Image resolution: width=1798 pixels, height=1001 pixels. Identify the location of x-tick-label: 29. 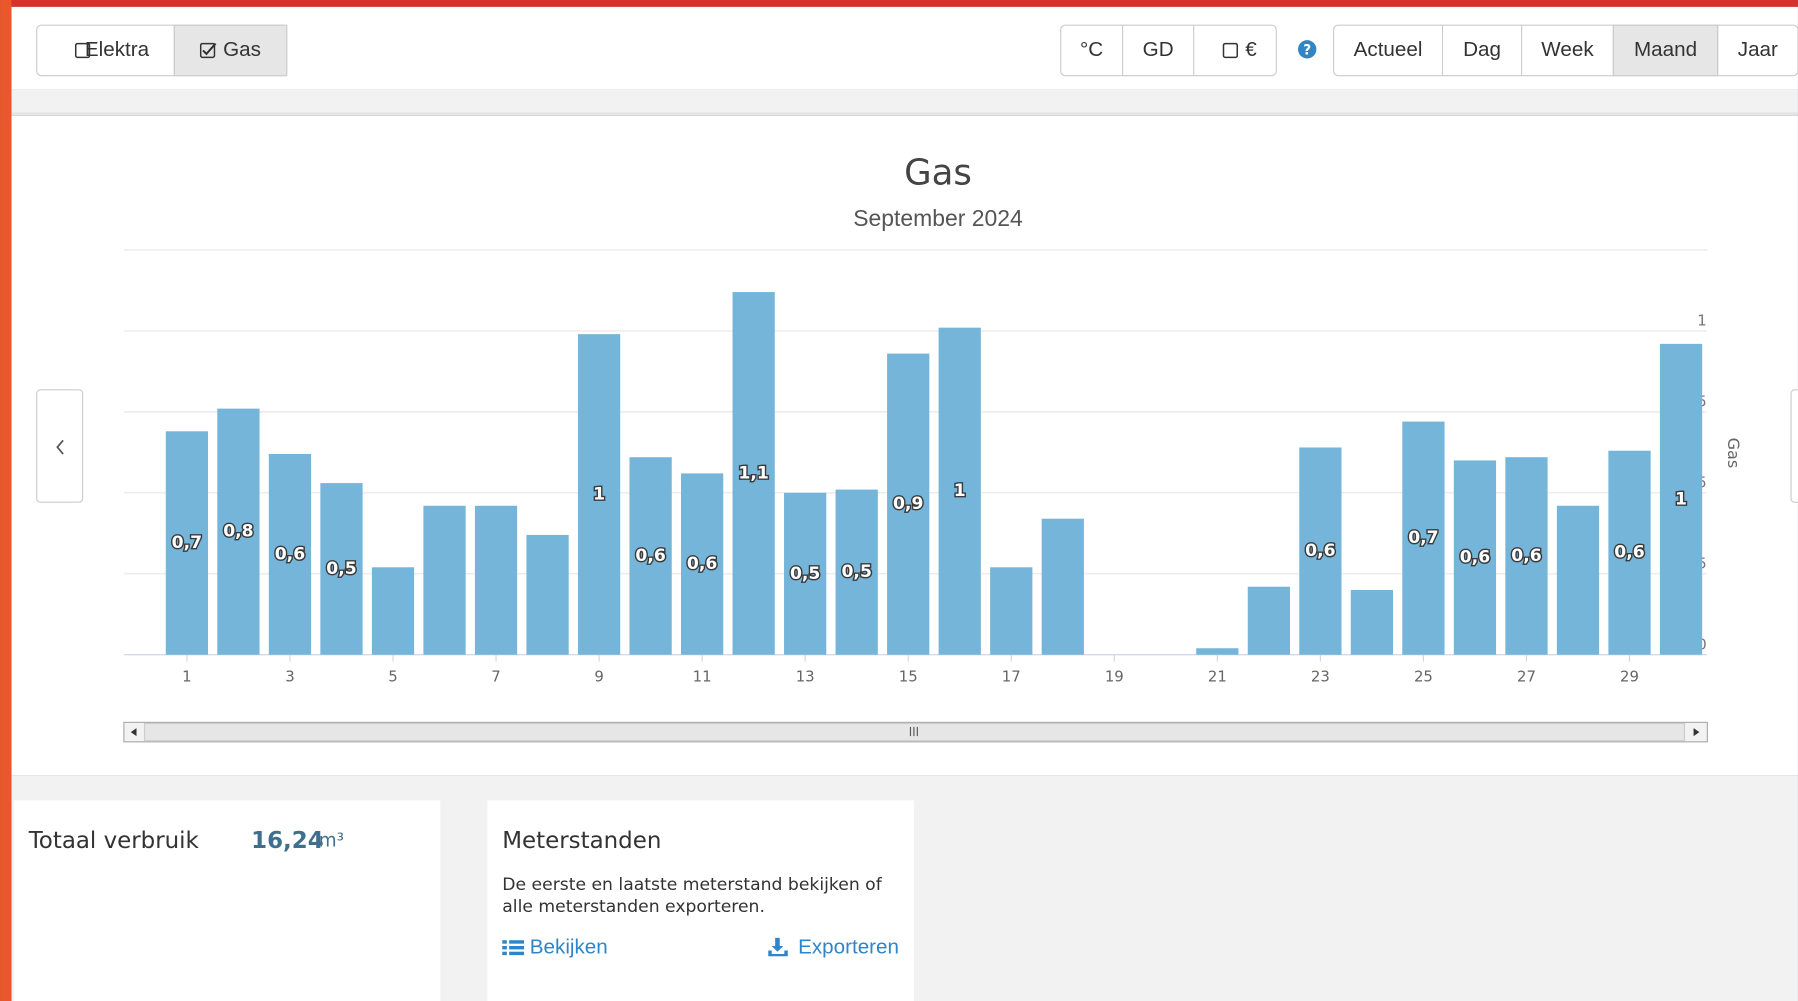
(1629, 677).